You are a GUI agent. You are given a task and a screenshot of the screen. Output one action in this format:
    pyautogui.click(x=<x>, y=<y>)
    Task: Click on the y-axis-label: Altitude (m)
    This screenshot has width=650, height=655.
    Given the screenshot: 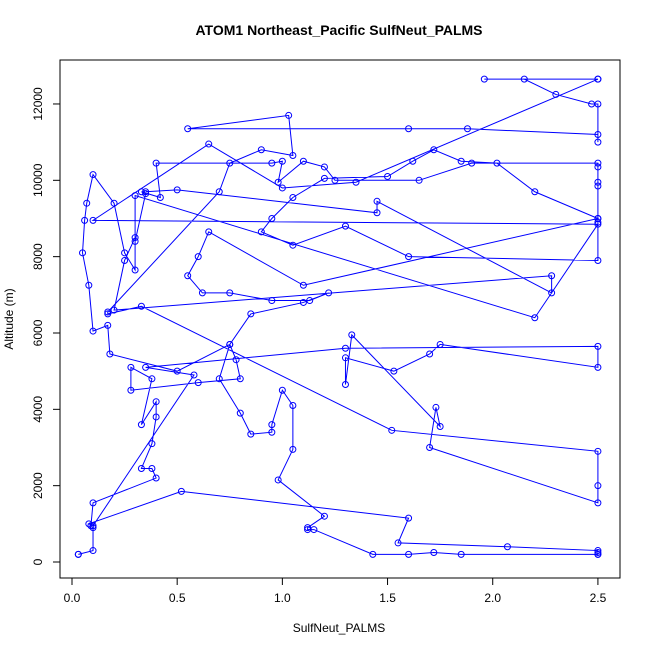 What is the action you would take?
    pyautogui.click(x=9, y=318)
    